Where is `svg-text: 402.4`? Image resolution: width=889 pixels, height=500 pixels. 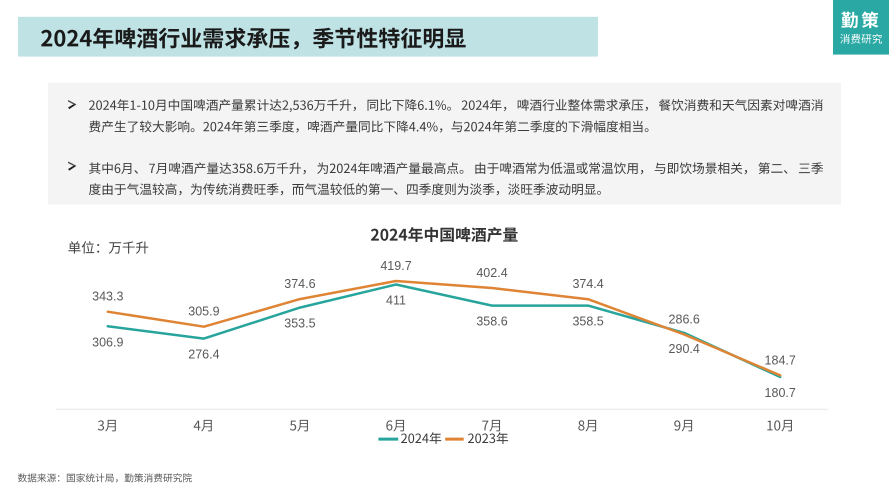
svg-text: 402.4 is located at coordinates (491, 273).